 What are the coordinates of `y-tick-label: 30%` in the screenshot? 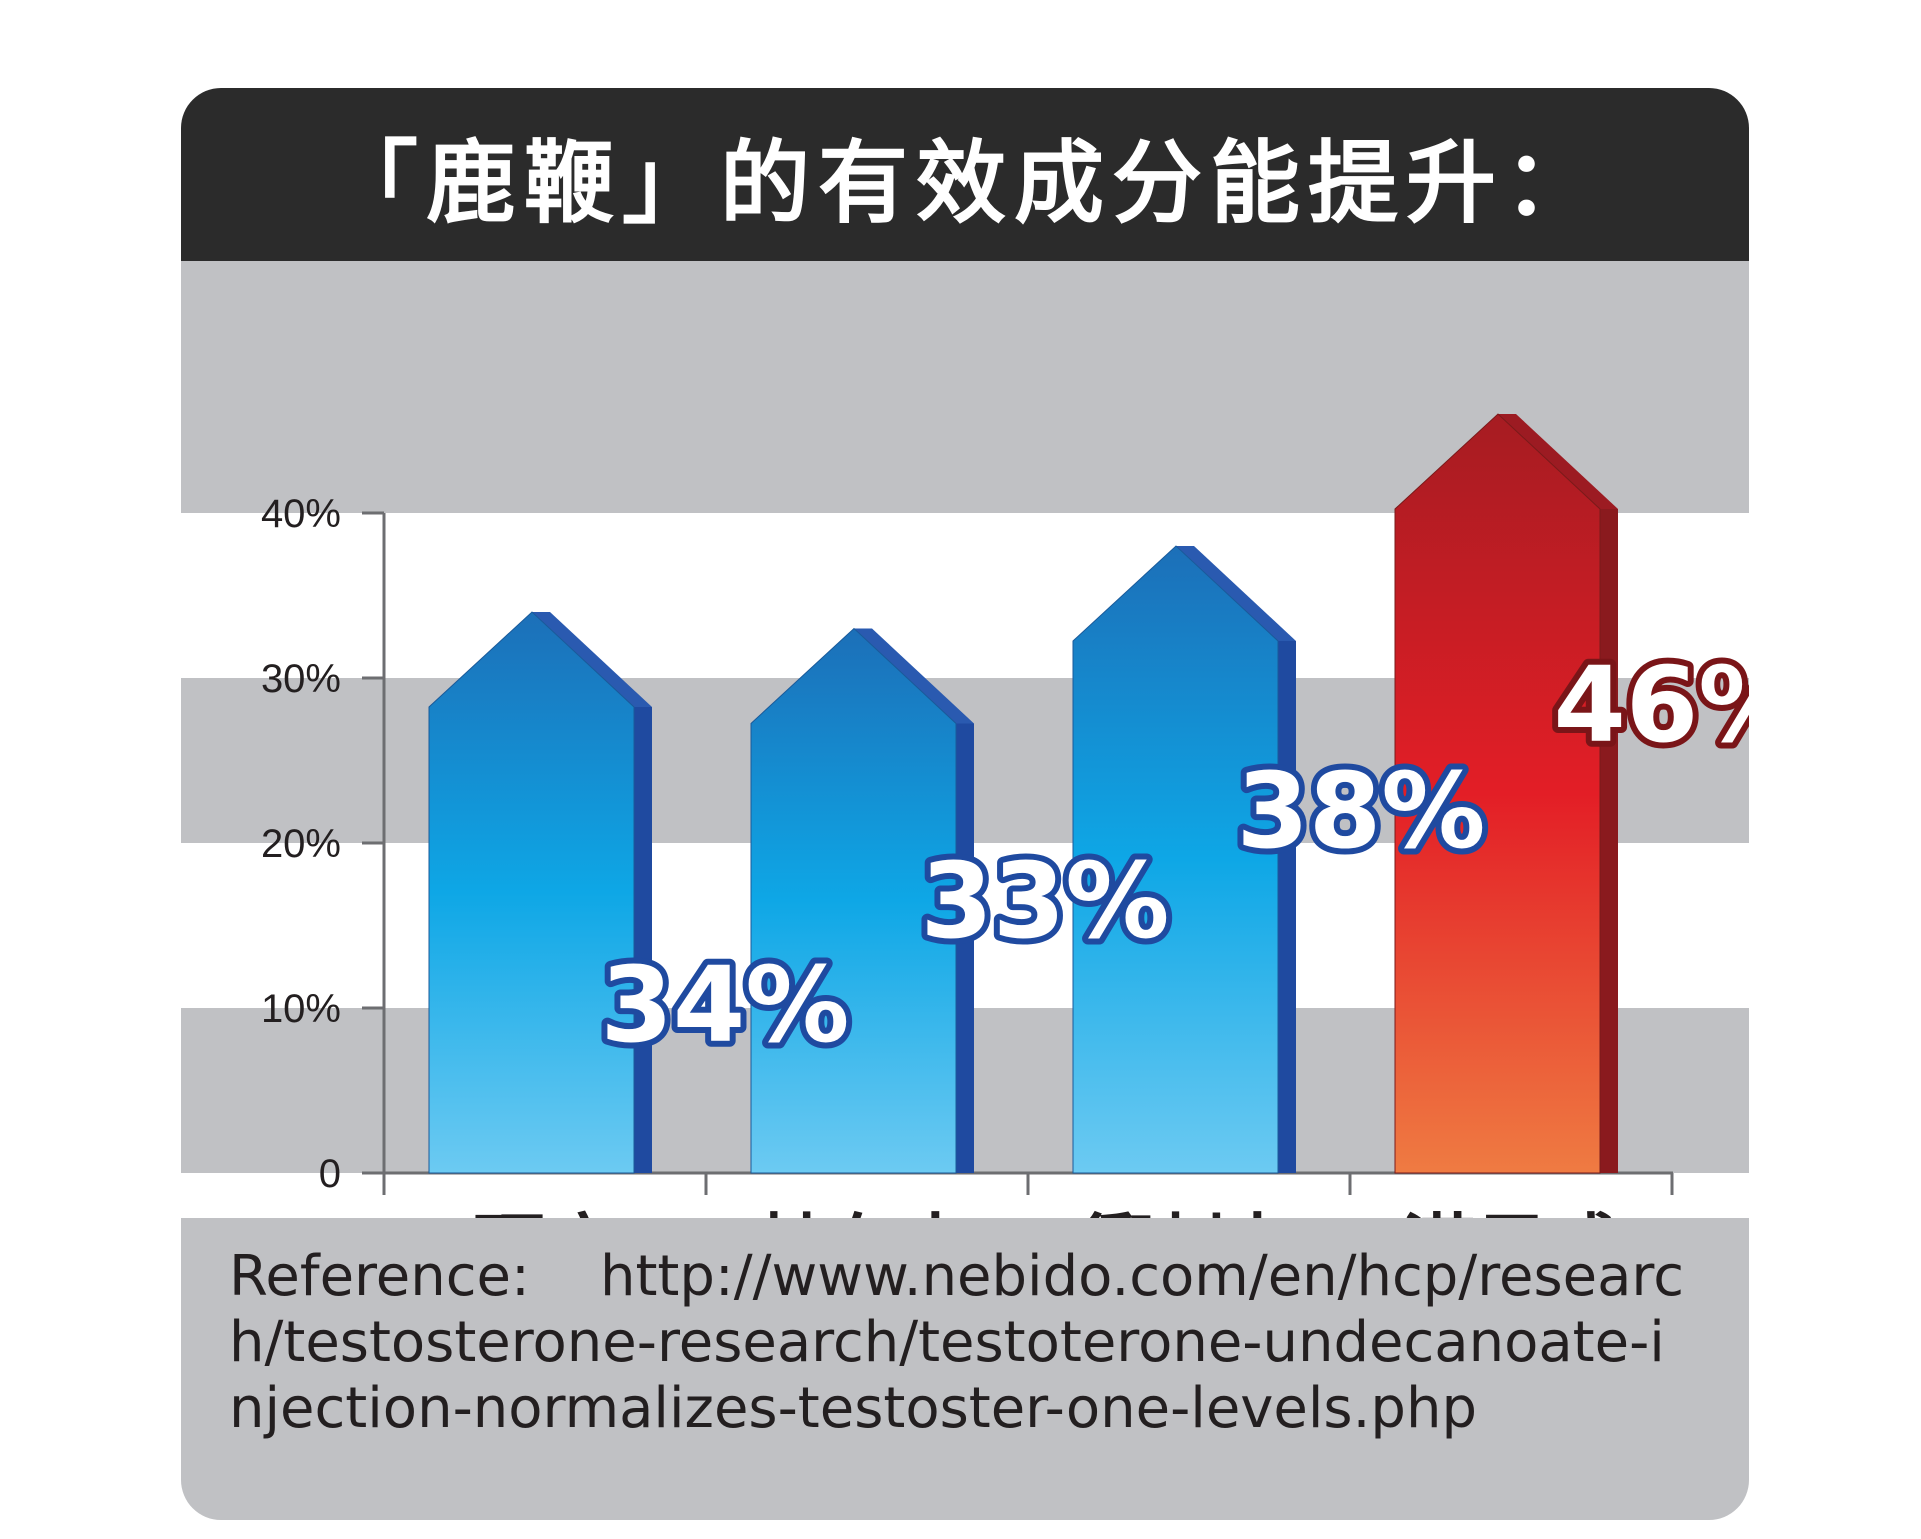 It's located at (301, 679).